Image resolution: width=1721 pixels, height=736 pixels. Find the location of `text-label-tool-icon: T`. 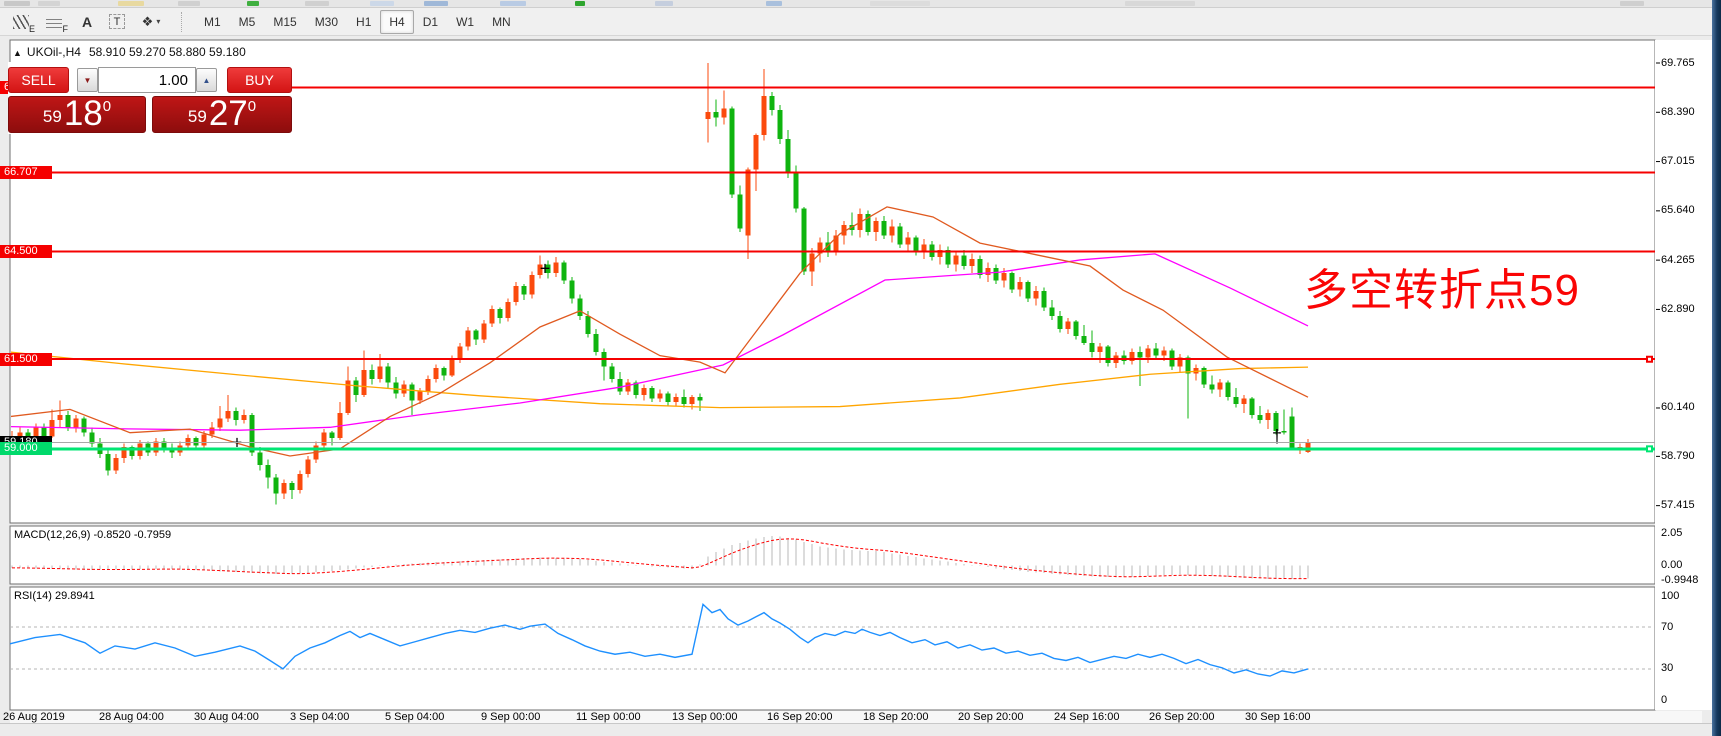

text-label-tool-icon: T is located at coordinates (117, 21).